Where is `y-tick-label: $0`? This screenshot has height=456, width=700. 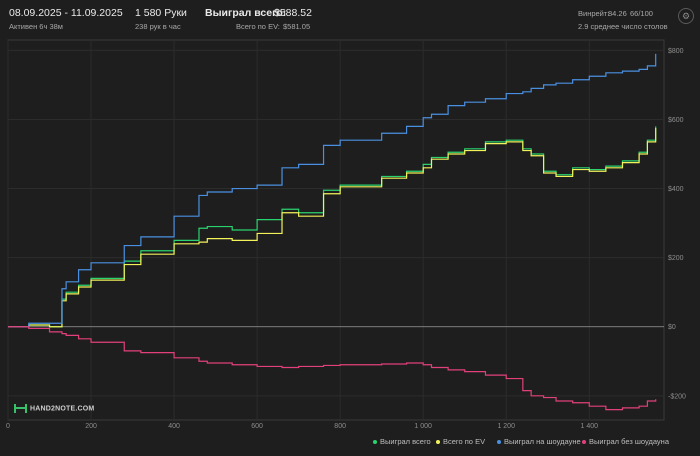
y-tick-label: $0 is located at coordinates (672, 327).